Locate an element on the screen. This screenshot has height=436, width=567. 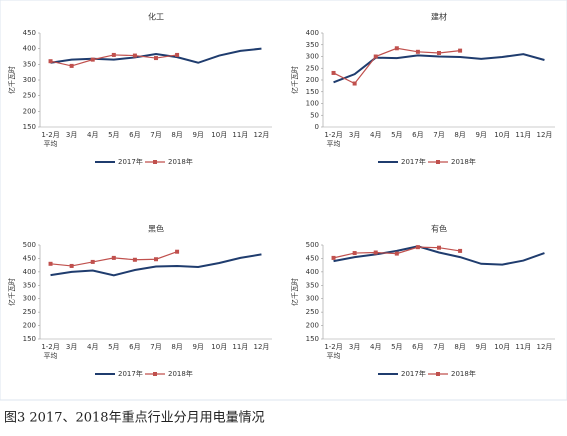
chart-title: 黑色 is located at coordinates (156, 229).